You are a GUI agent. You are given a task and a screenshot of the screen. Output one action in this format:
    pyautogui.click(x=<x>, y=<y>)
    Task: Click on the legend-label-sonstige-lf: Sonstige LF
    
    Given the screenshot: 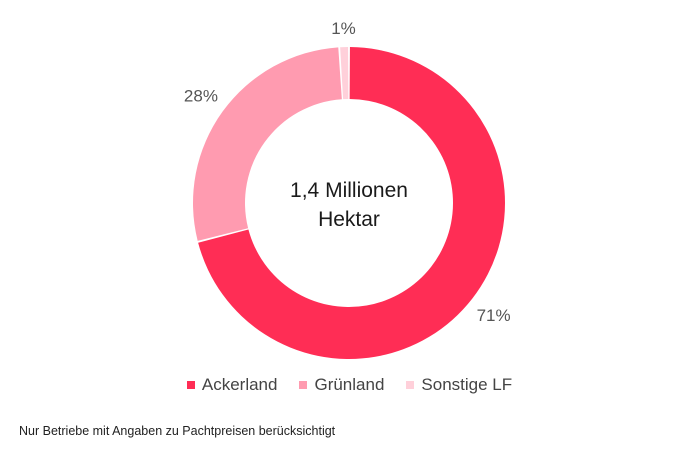 What is the action you would take?
    pyautogui.click(x=467, y=384)
    